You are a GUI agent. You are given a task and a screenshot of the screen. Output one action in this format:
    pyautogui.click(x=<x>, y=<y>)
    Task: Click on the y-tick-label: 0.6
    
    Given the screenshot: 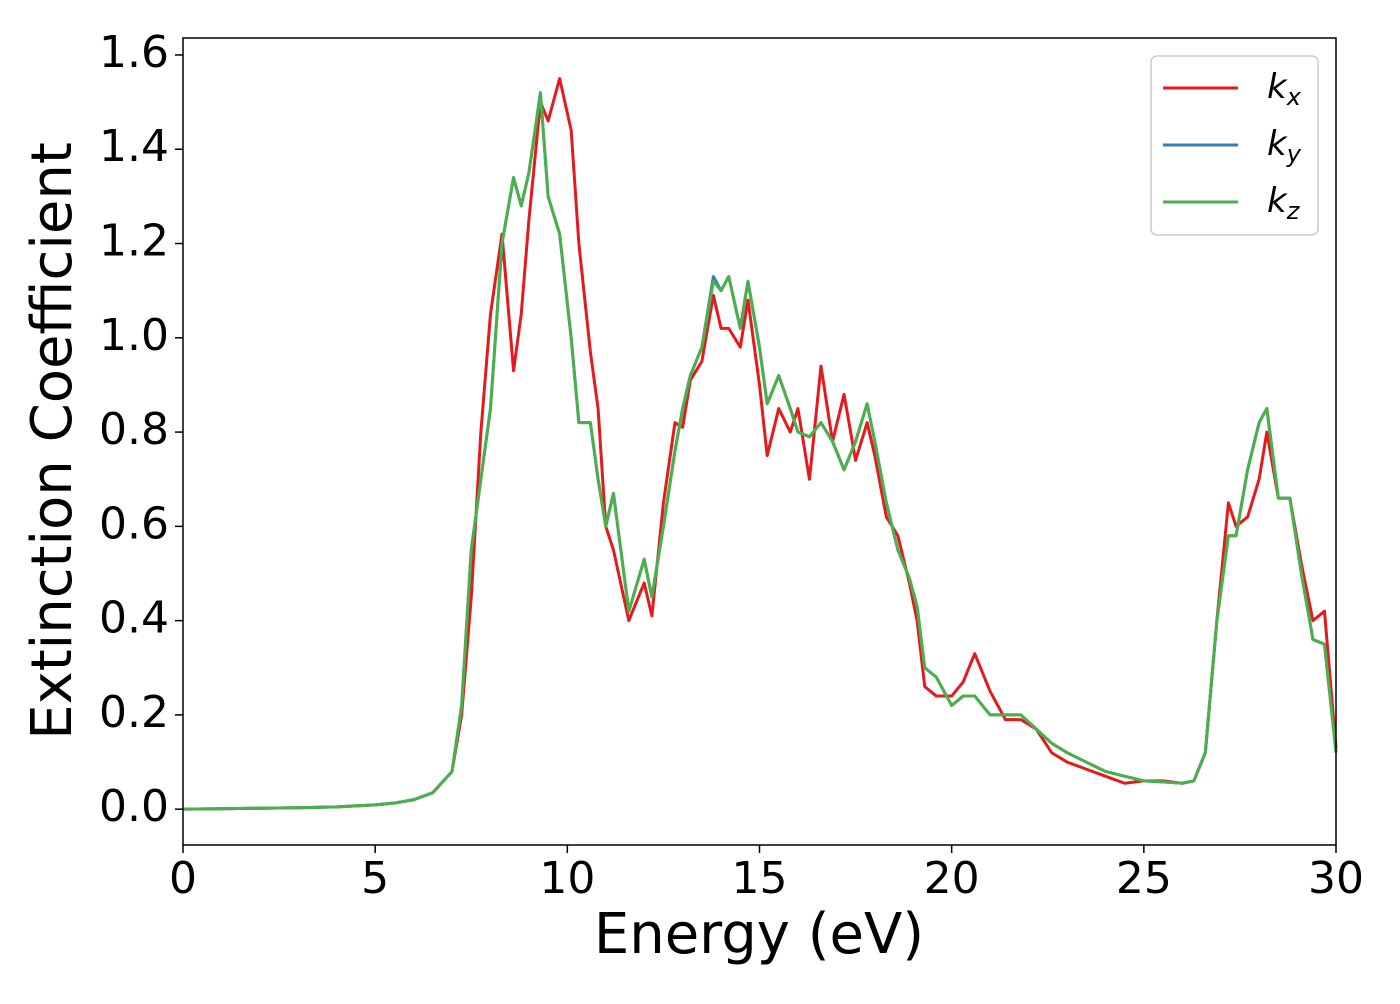 What is the action you would take?
    pyautogui.click(x=134, y=523)
    